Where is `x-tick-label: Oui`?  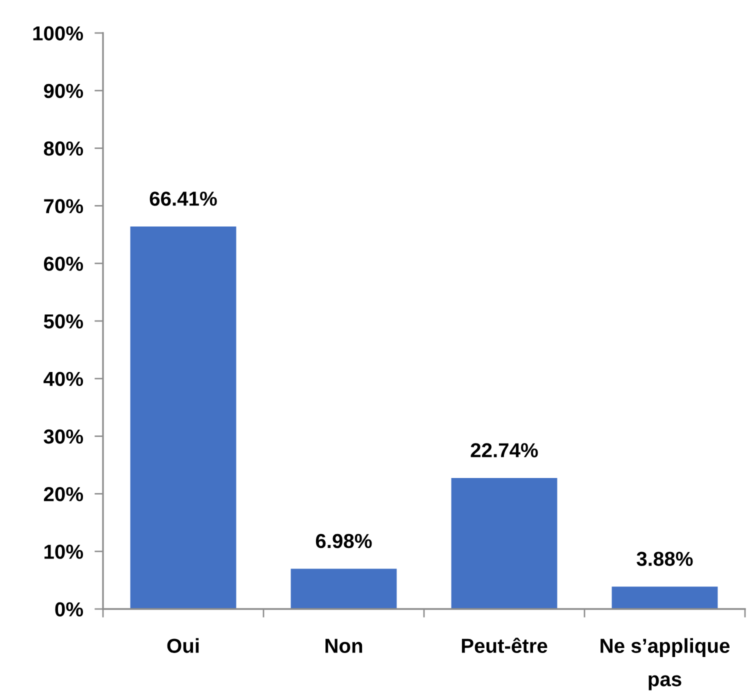 x-tick-label: Oui is located at coordinates (183, 645).